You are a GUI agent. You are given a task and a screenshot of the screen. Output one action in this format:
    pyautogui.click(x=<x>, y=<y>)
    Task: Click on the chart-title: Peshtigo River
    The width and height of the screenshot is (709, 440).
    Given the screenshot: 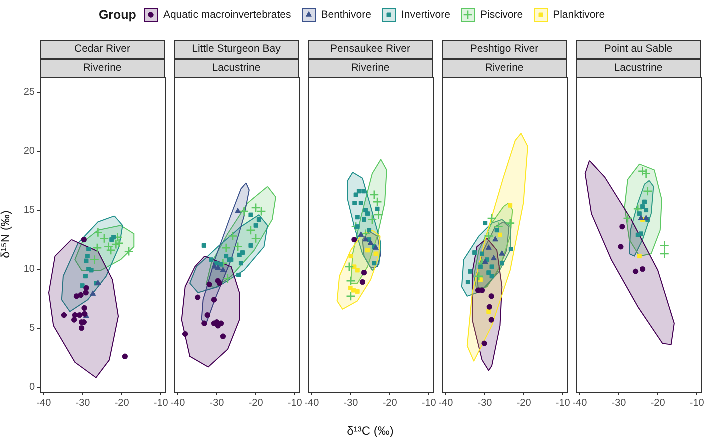 What is the action you would take?
    pyautogui.click(x=504, y=49)
    